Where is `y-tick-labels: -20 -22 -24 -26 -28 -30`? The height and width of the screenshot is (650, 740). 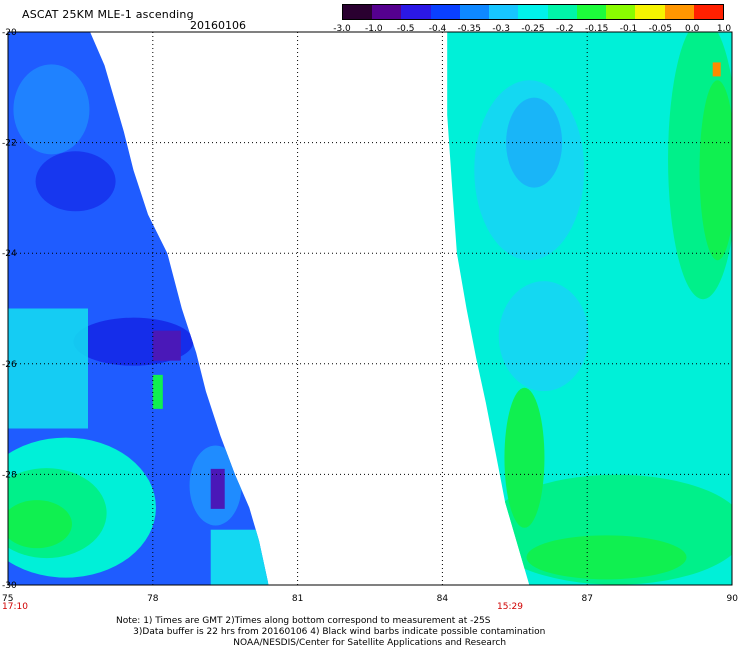
y-tick-labels: -20 -22 -24 -26 -28 -30 is located at coordinates (9, 309).